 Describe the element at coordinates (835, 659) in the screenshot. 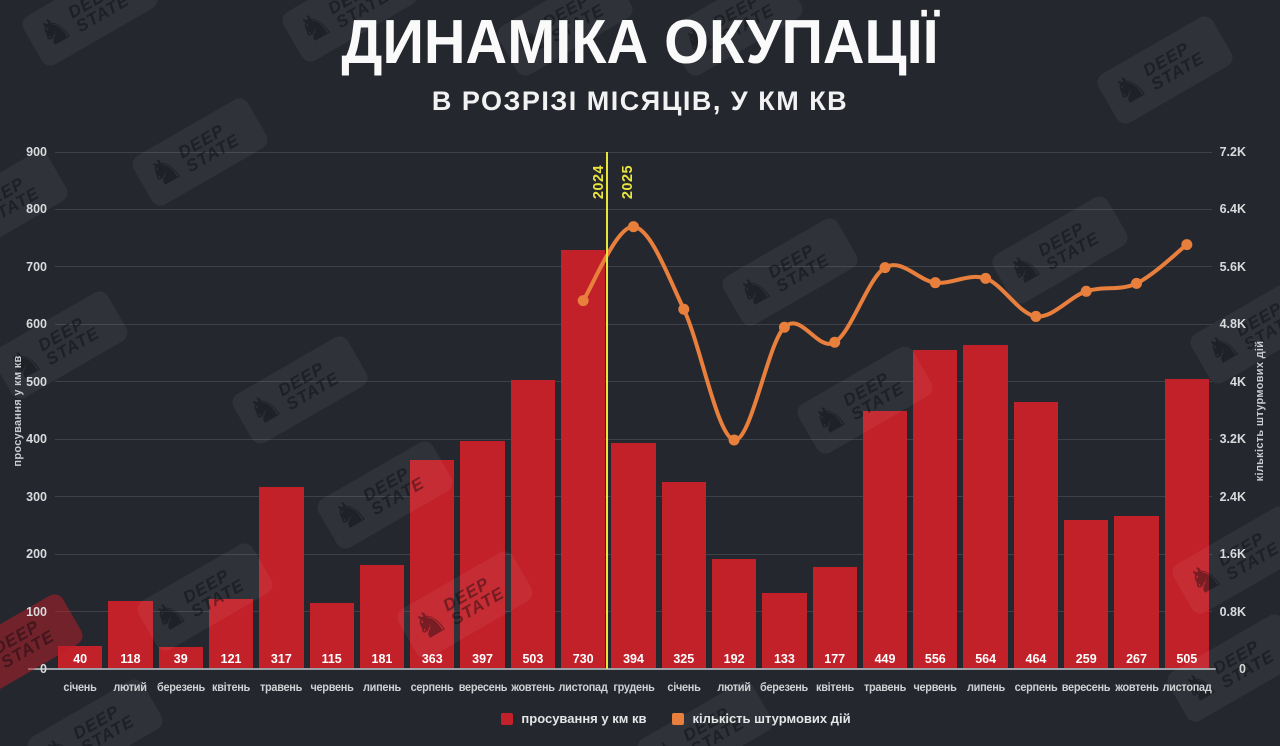

I see `bar-value-label: 177` at that location.